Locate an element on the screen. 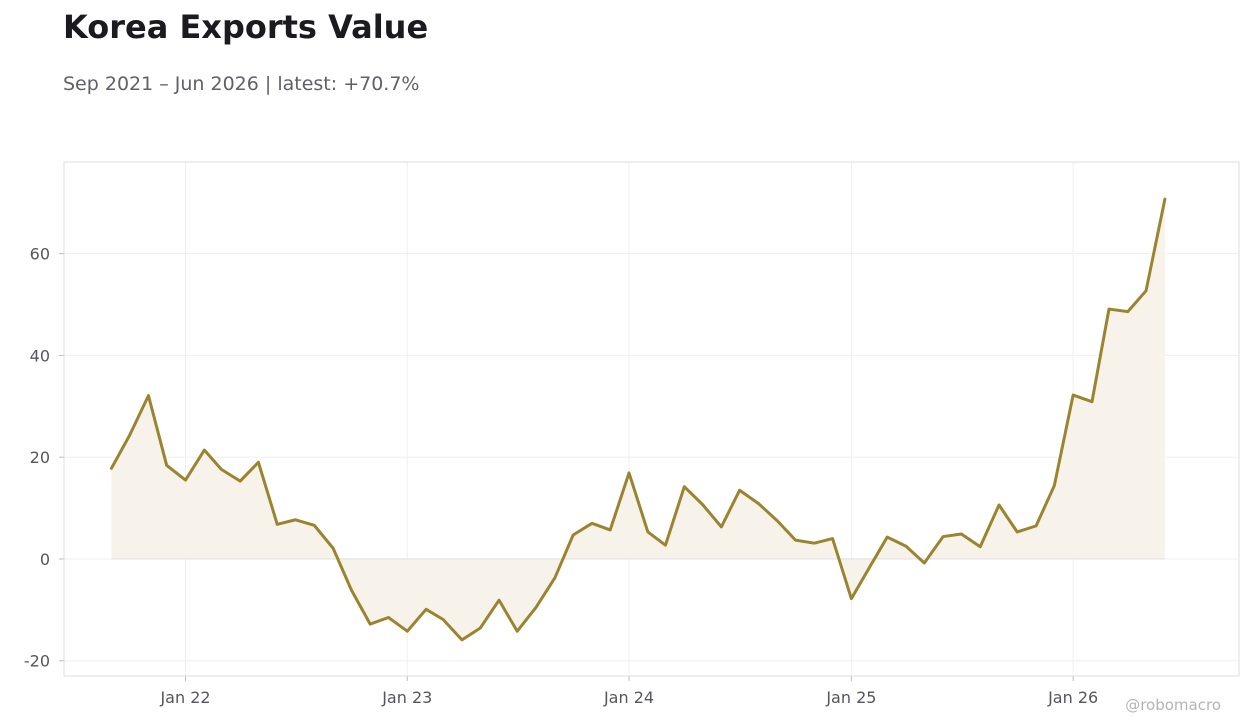 This screenshot has width=1260, height=728. x-tick-label: Jan 22 is located at coordinates (184, 697).